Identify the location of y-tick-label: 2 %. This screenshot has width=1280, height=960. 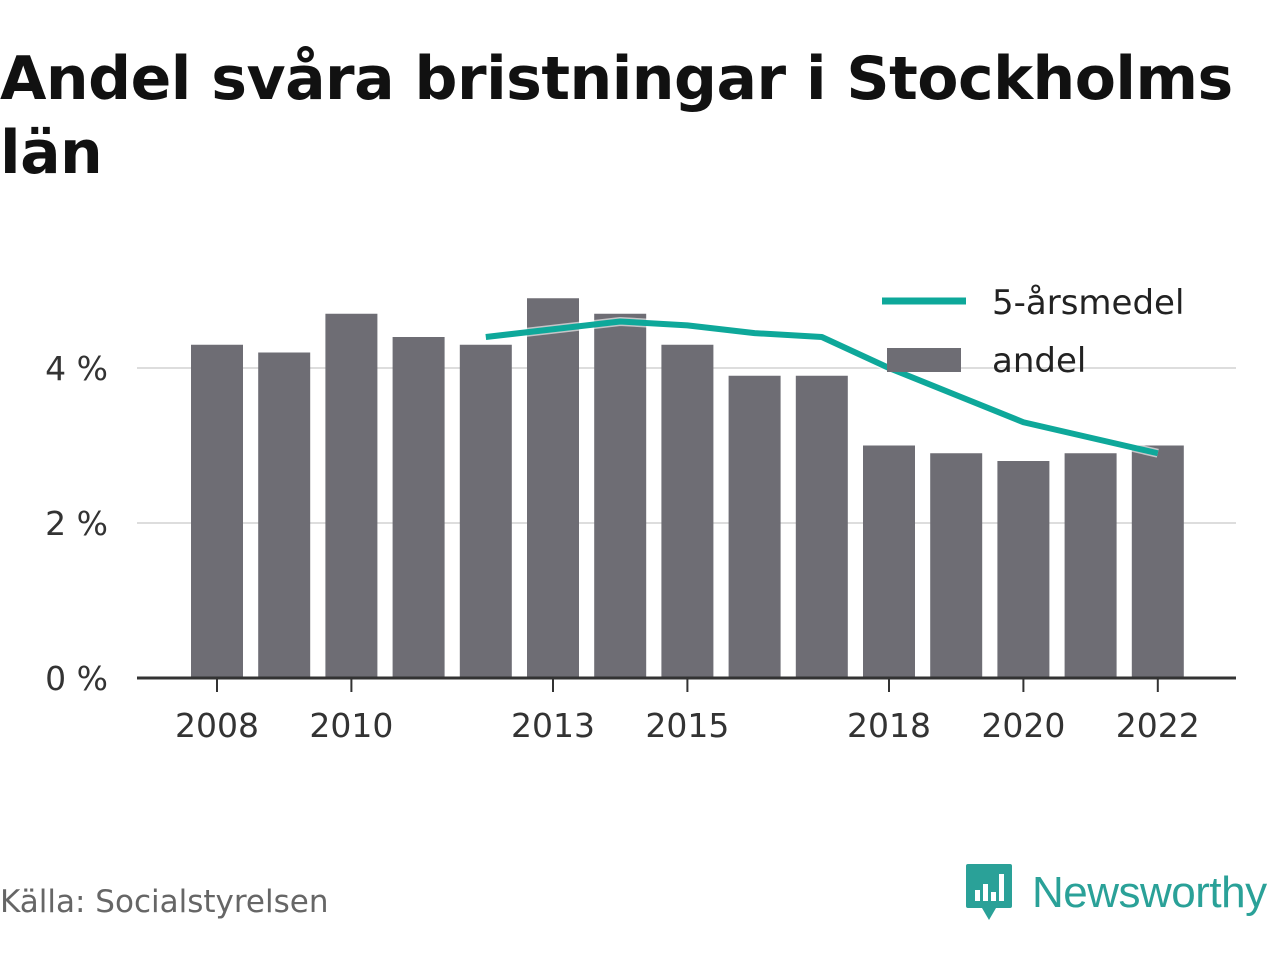
(76, 523).